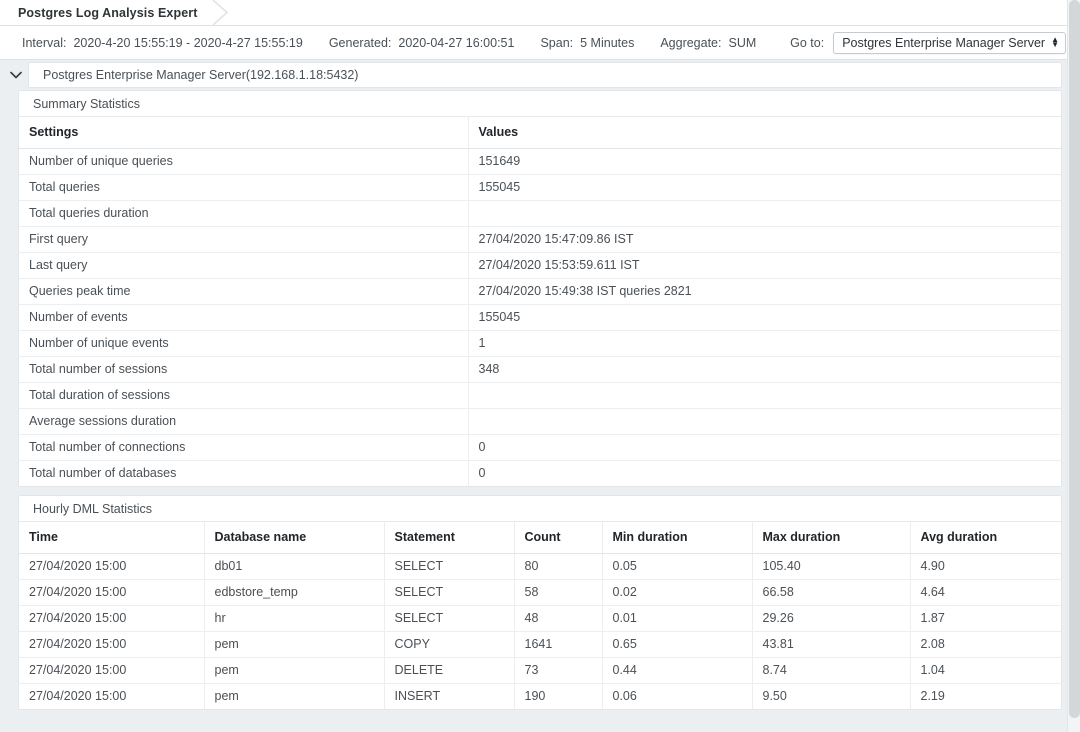 The height and width of the screenshot is (732, 1080). What do you see at coordinates (831, 618) in the screenshot?
I see `table-cell: 29.26` at bounding box center [831, 618].